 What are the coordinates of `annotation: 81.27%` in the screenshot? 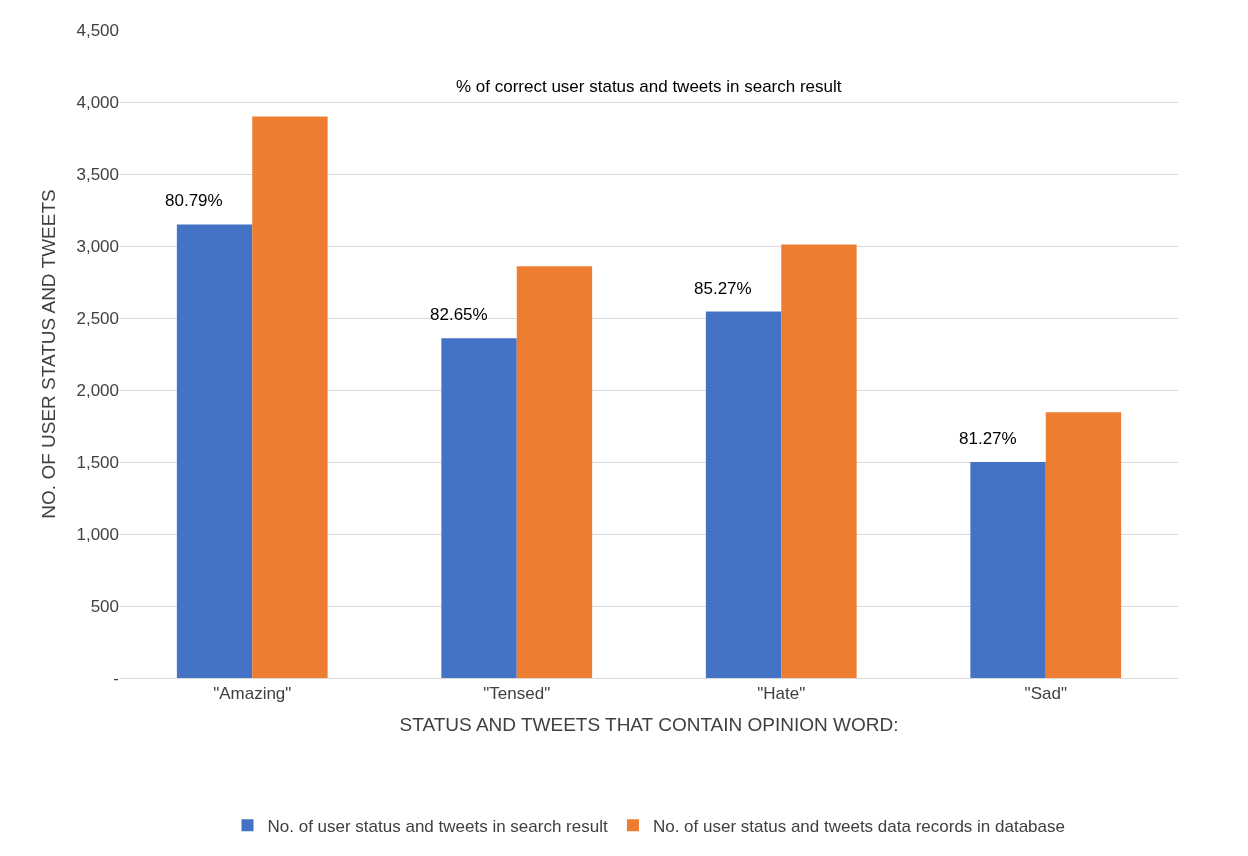 It's located at (988, 438).